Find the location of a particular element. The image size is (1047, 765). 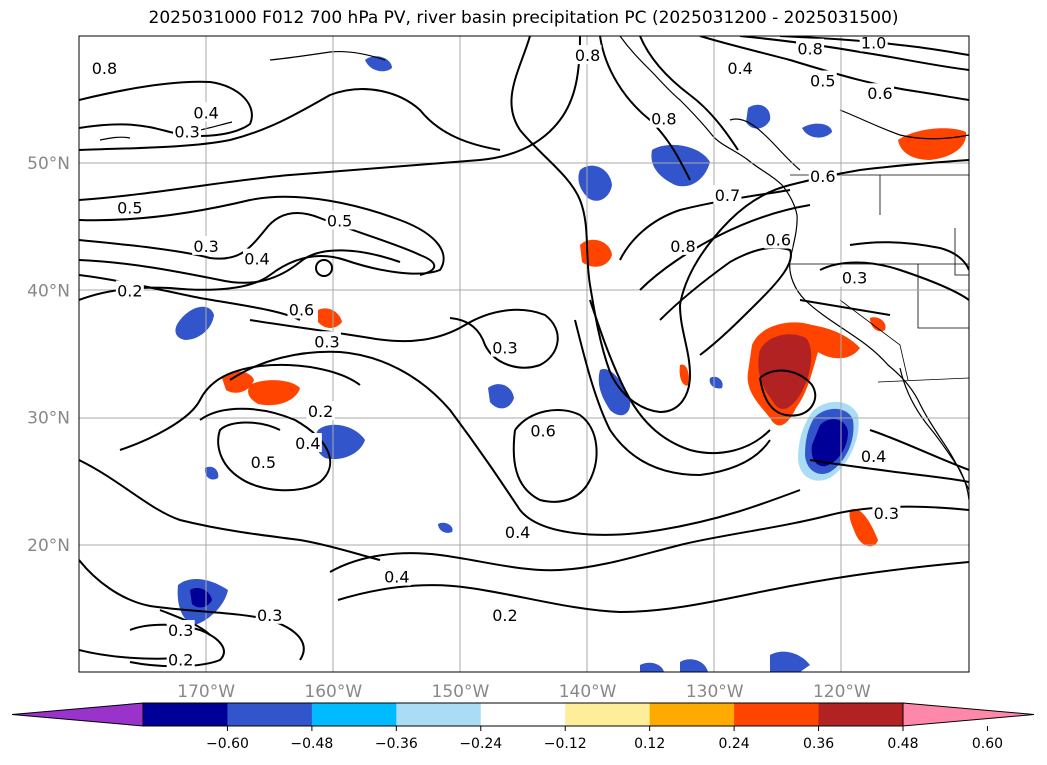

colorbar-outline is located at coordinates (523, 714).